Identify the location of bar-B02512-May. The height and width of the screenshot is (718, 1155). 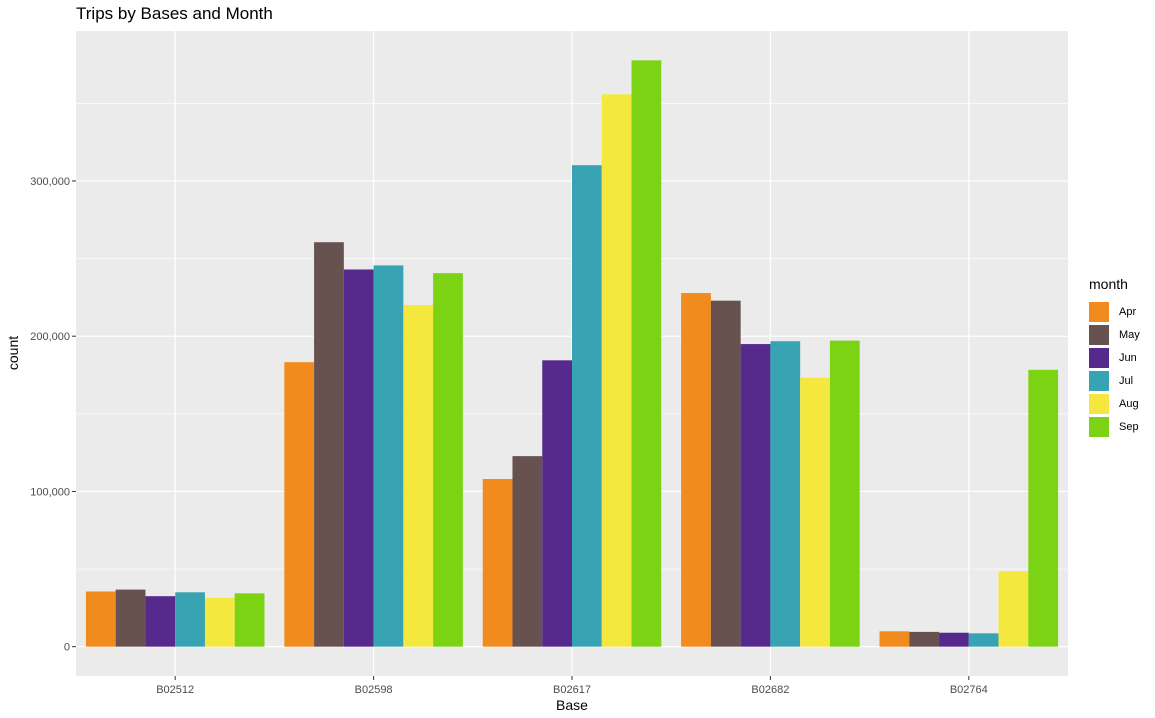
(130, 618).